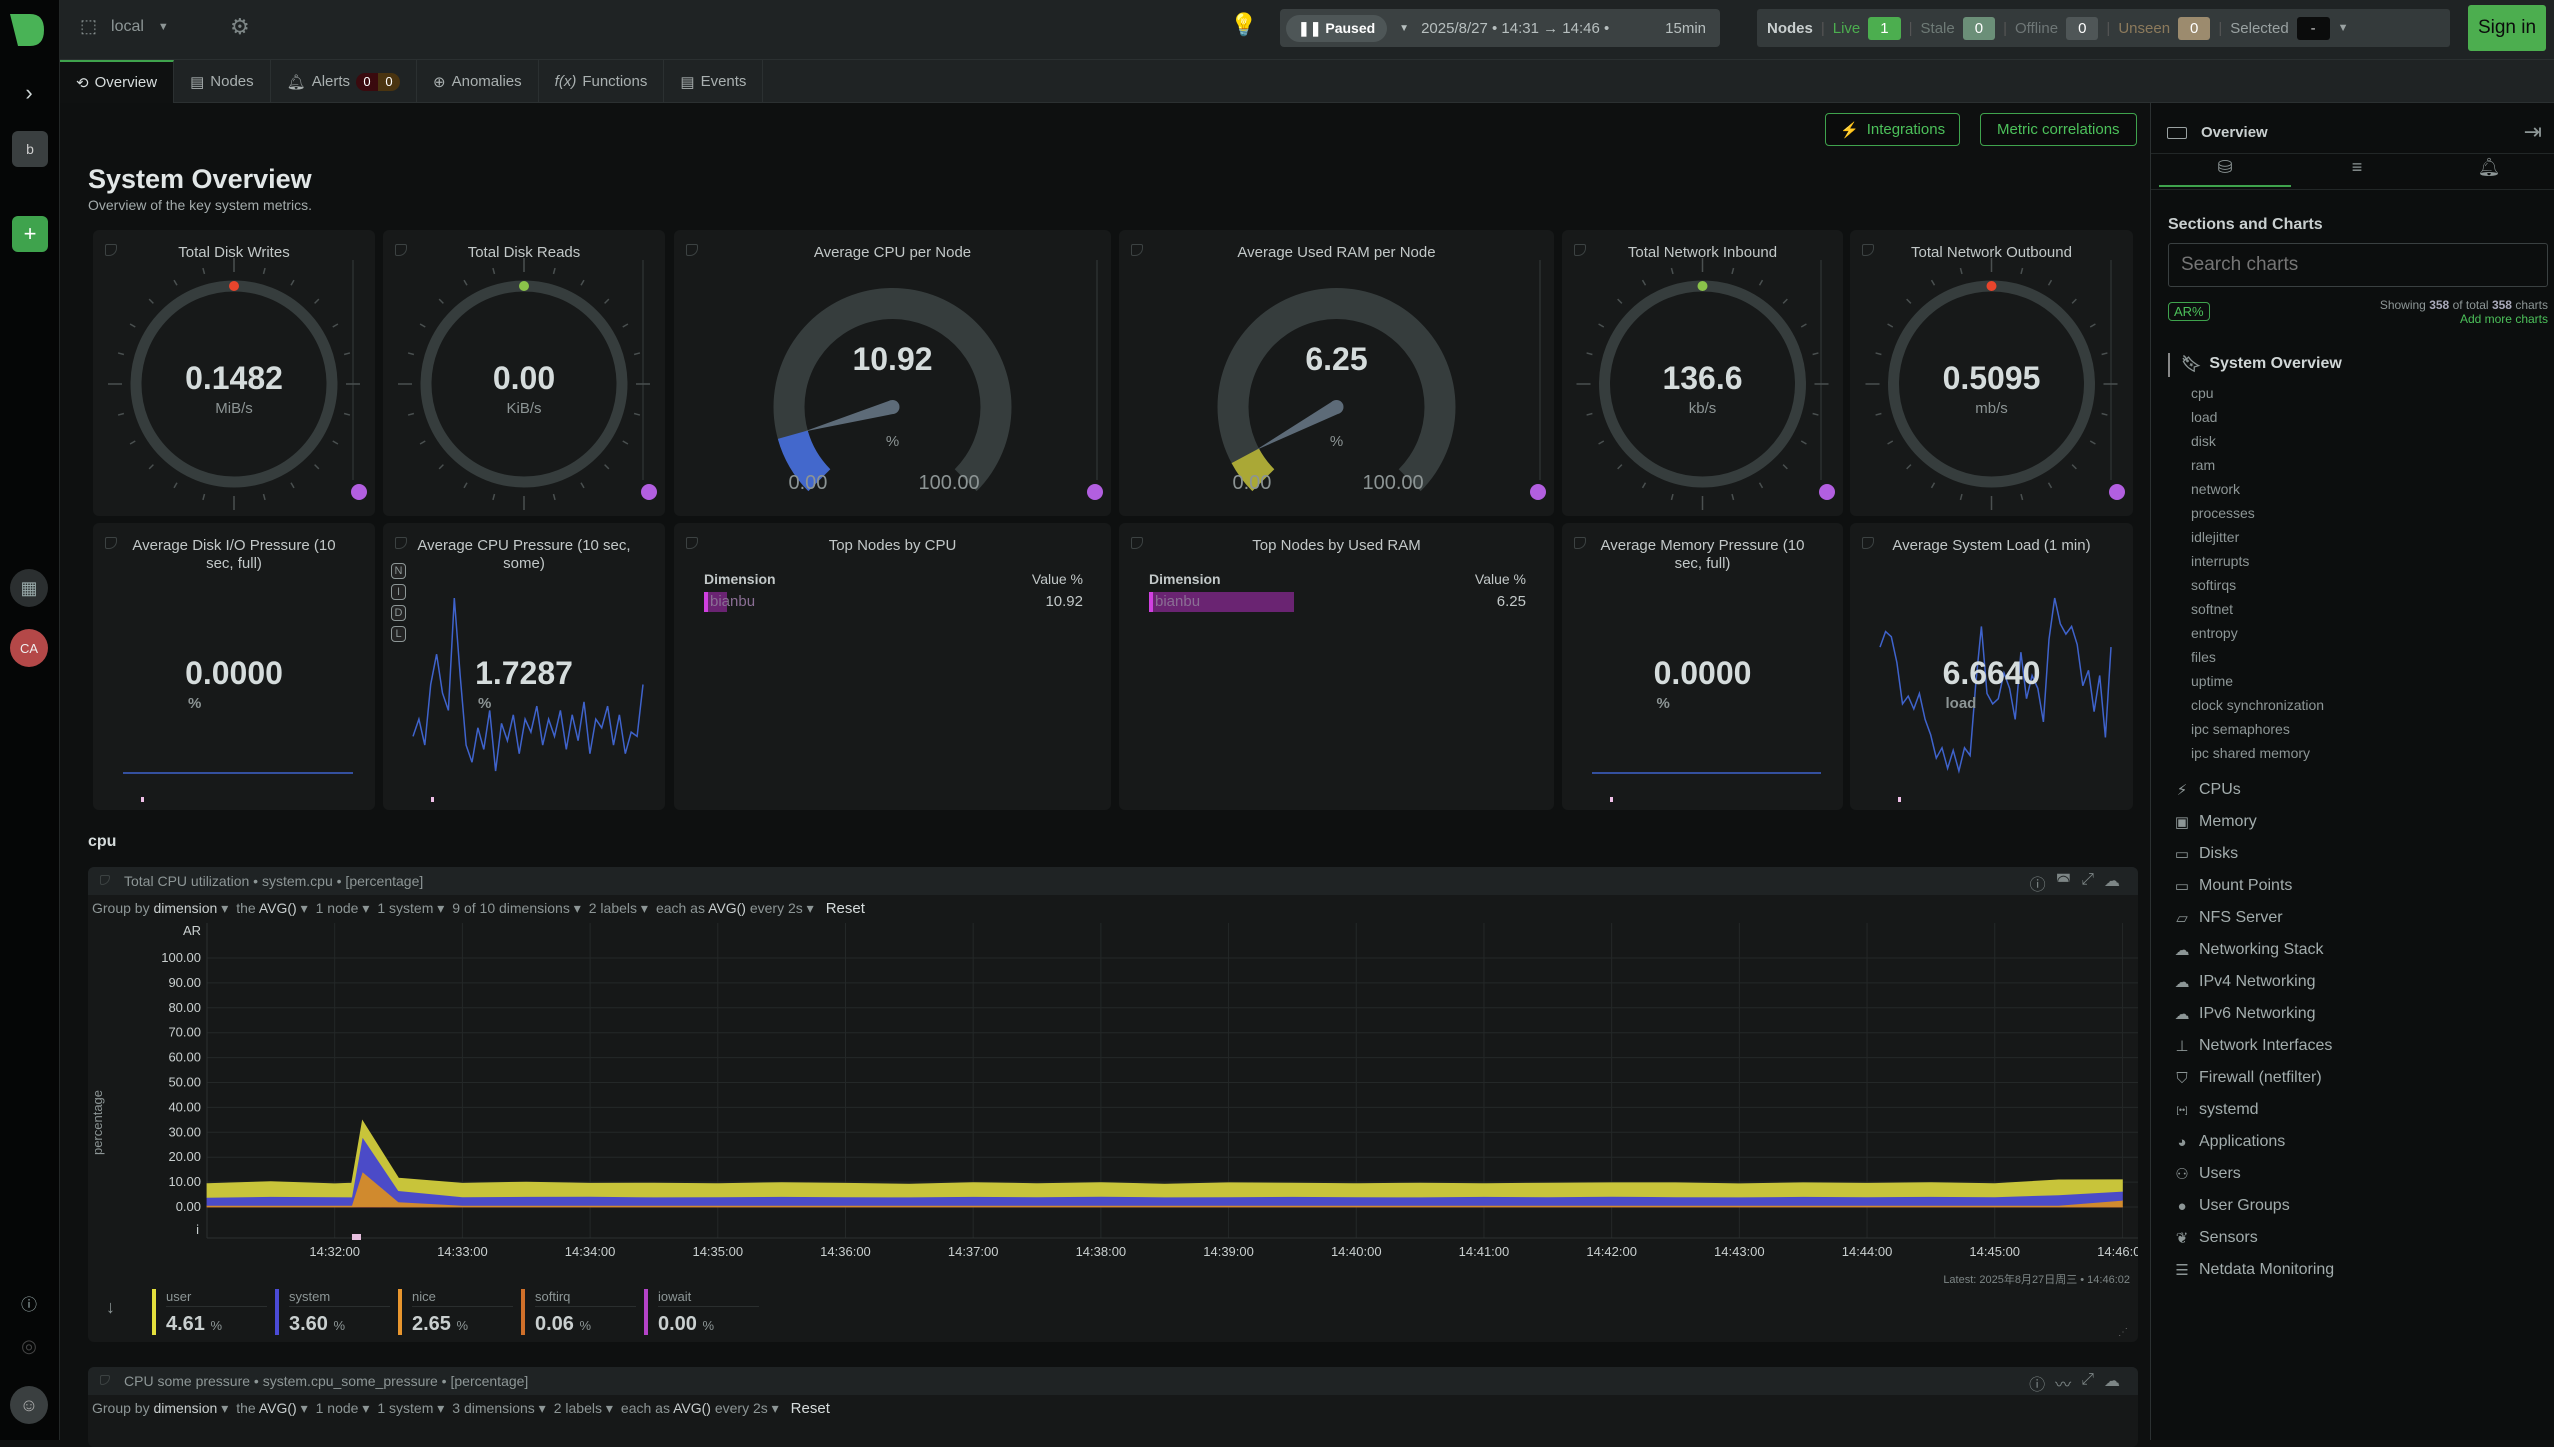 The image size is (2554, 1447). What do you see at coordinates (30, 234) in the screenshot?
I see `add-space-icon: +` at bounding box center [30, 234].